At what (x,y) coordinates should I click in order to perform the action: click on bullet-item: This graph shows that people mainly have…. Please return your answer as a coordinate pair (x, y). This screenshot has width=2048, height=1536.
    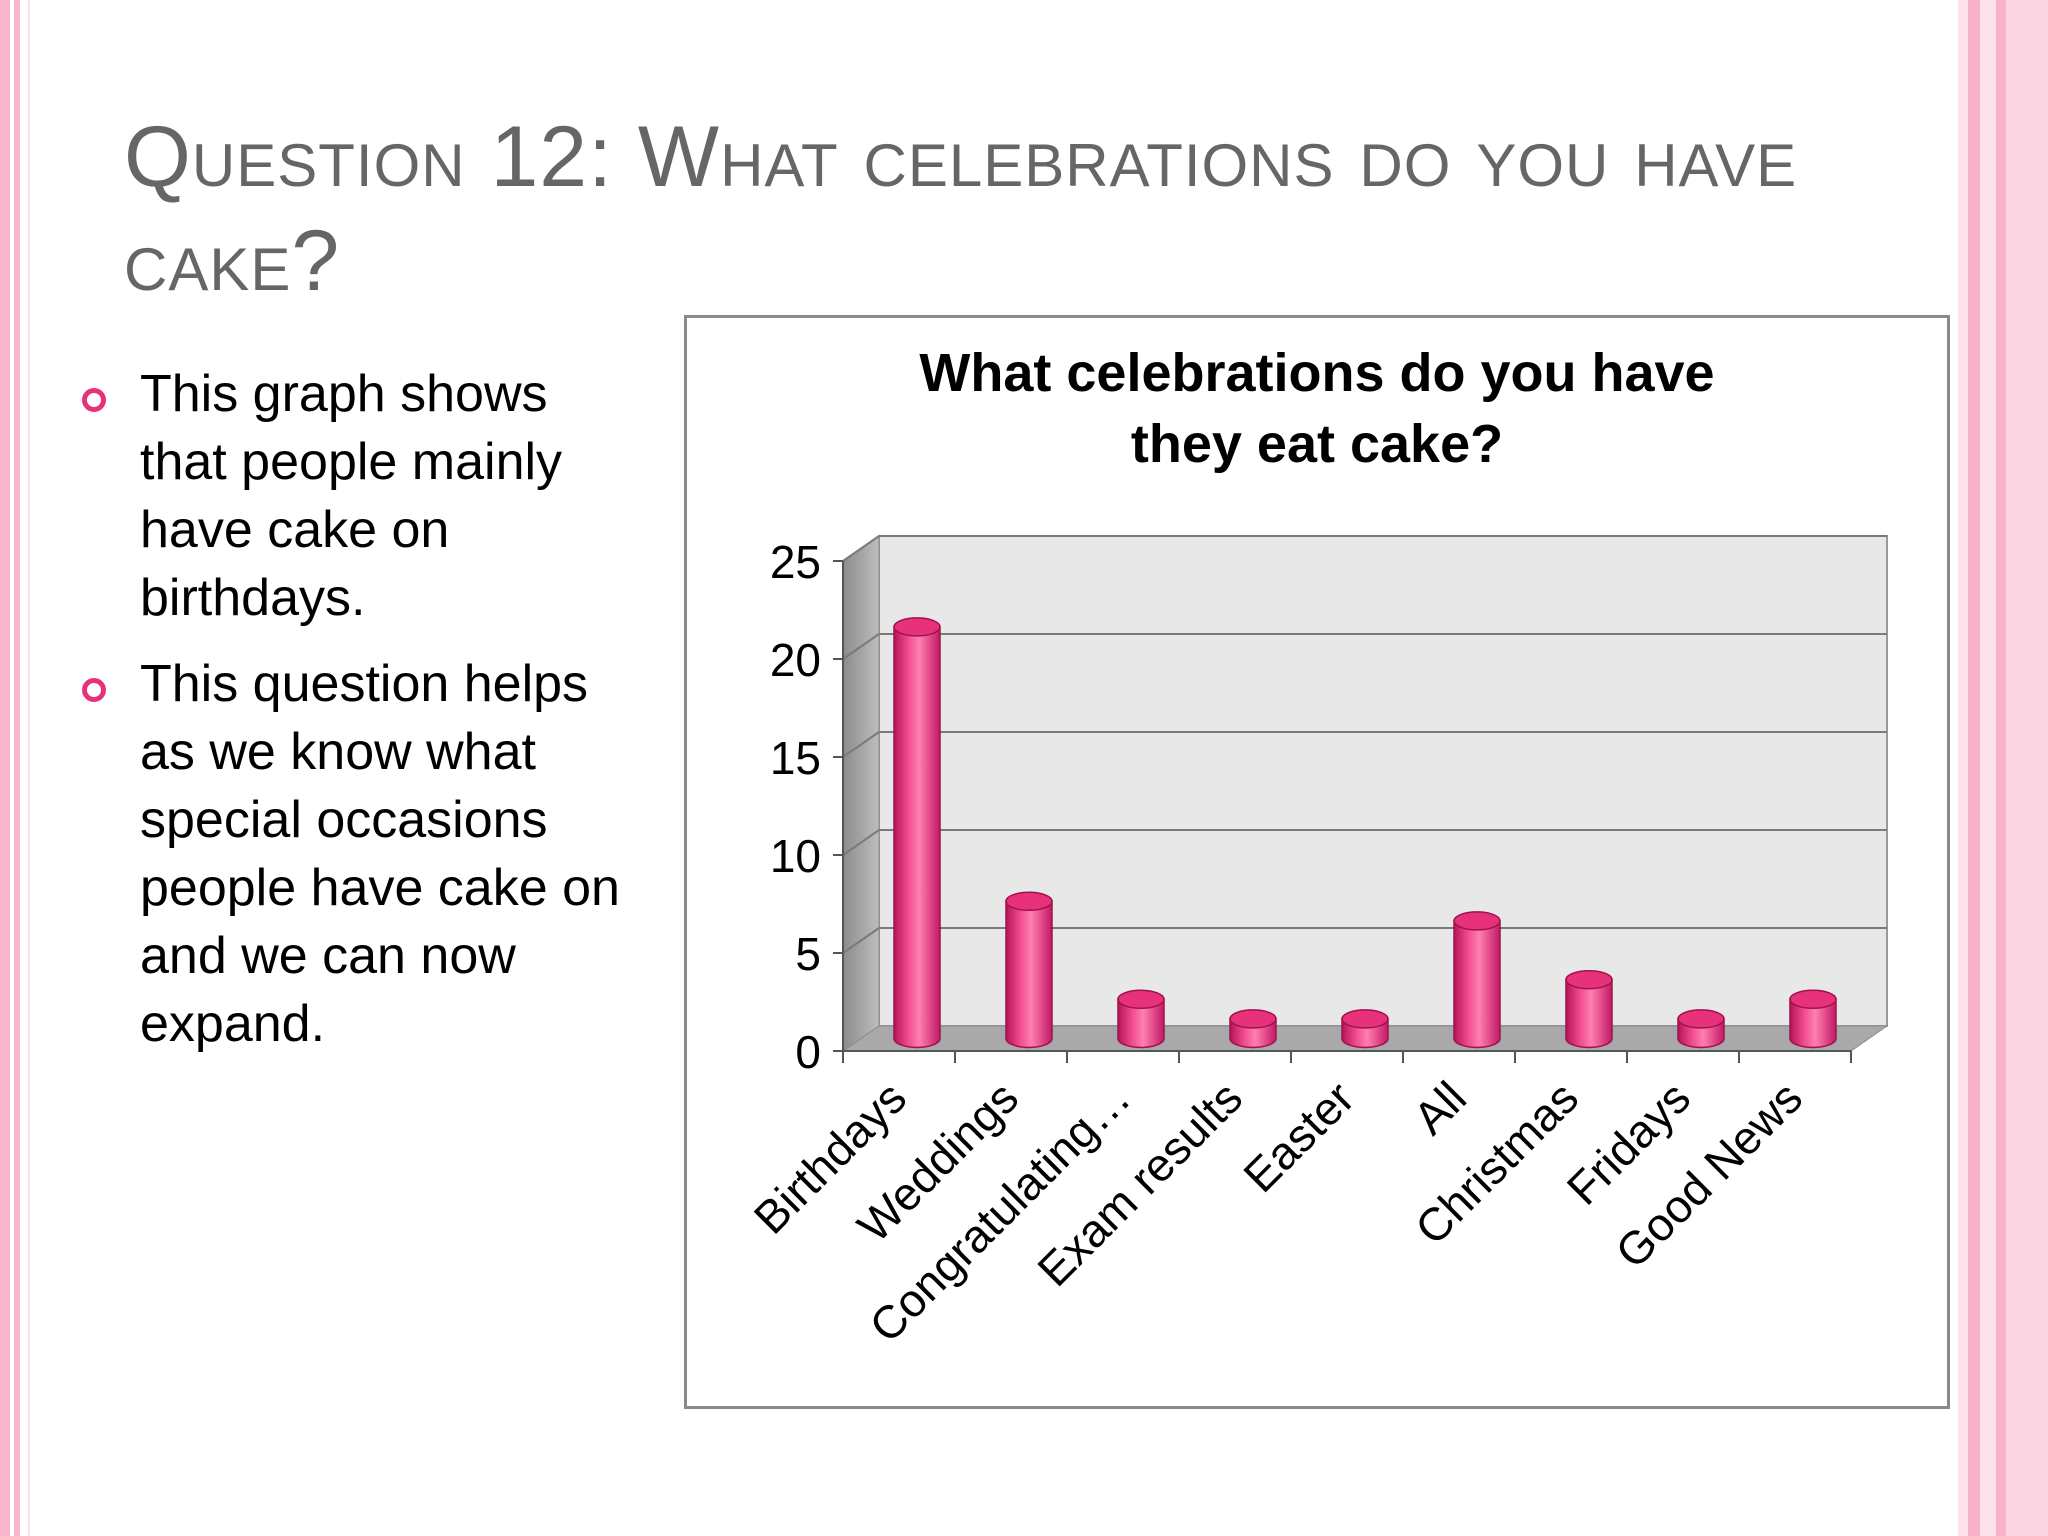
    Looking at the image, I should click on (350, 496).